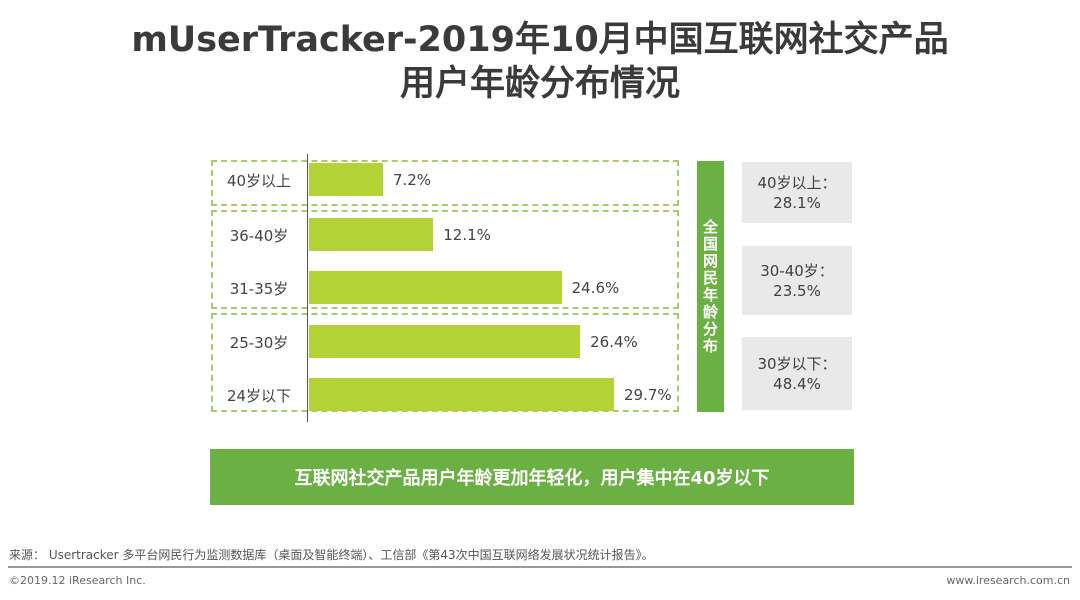  I want to click on category-label: 36-40岁, so click(259, 236).